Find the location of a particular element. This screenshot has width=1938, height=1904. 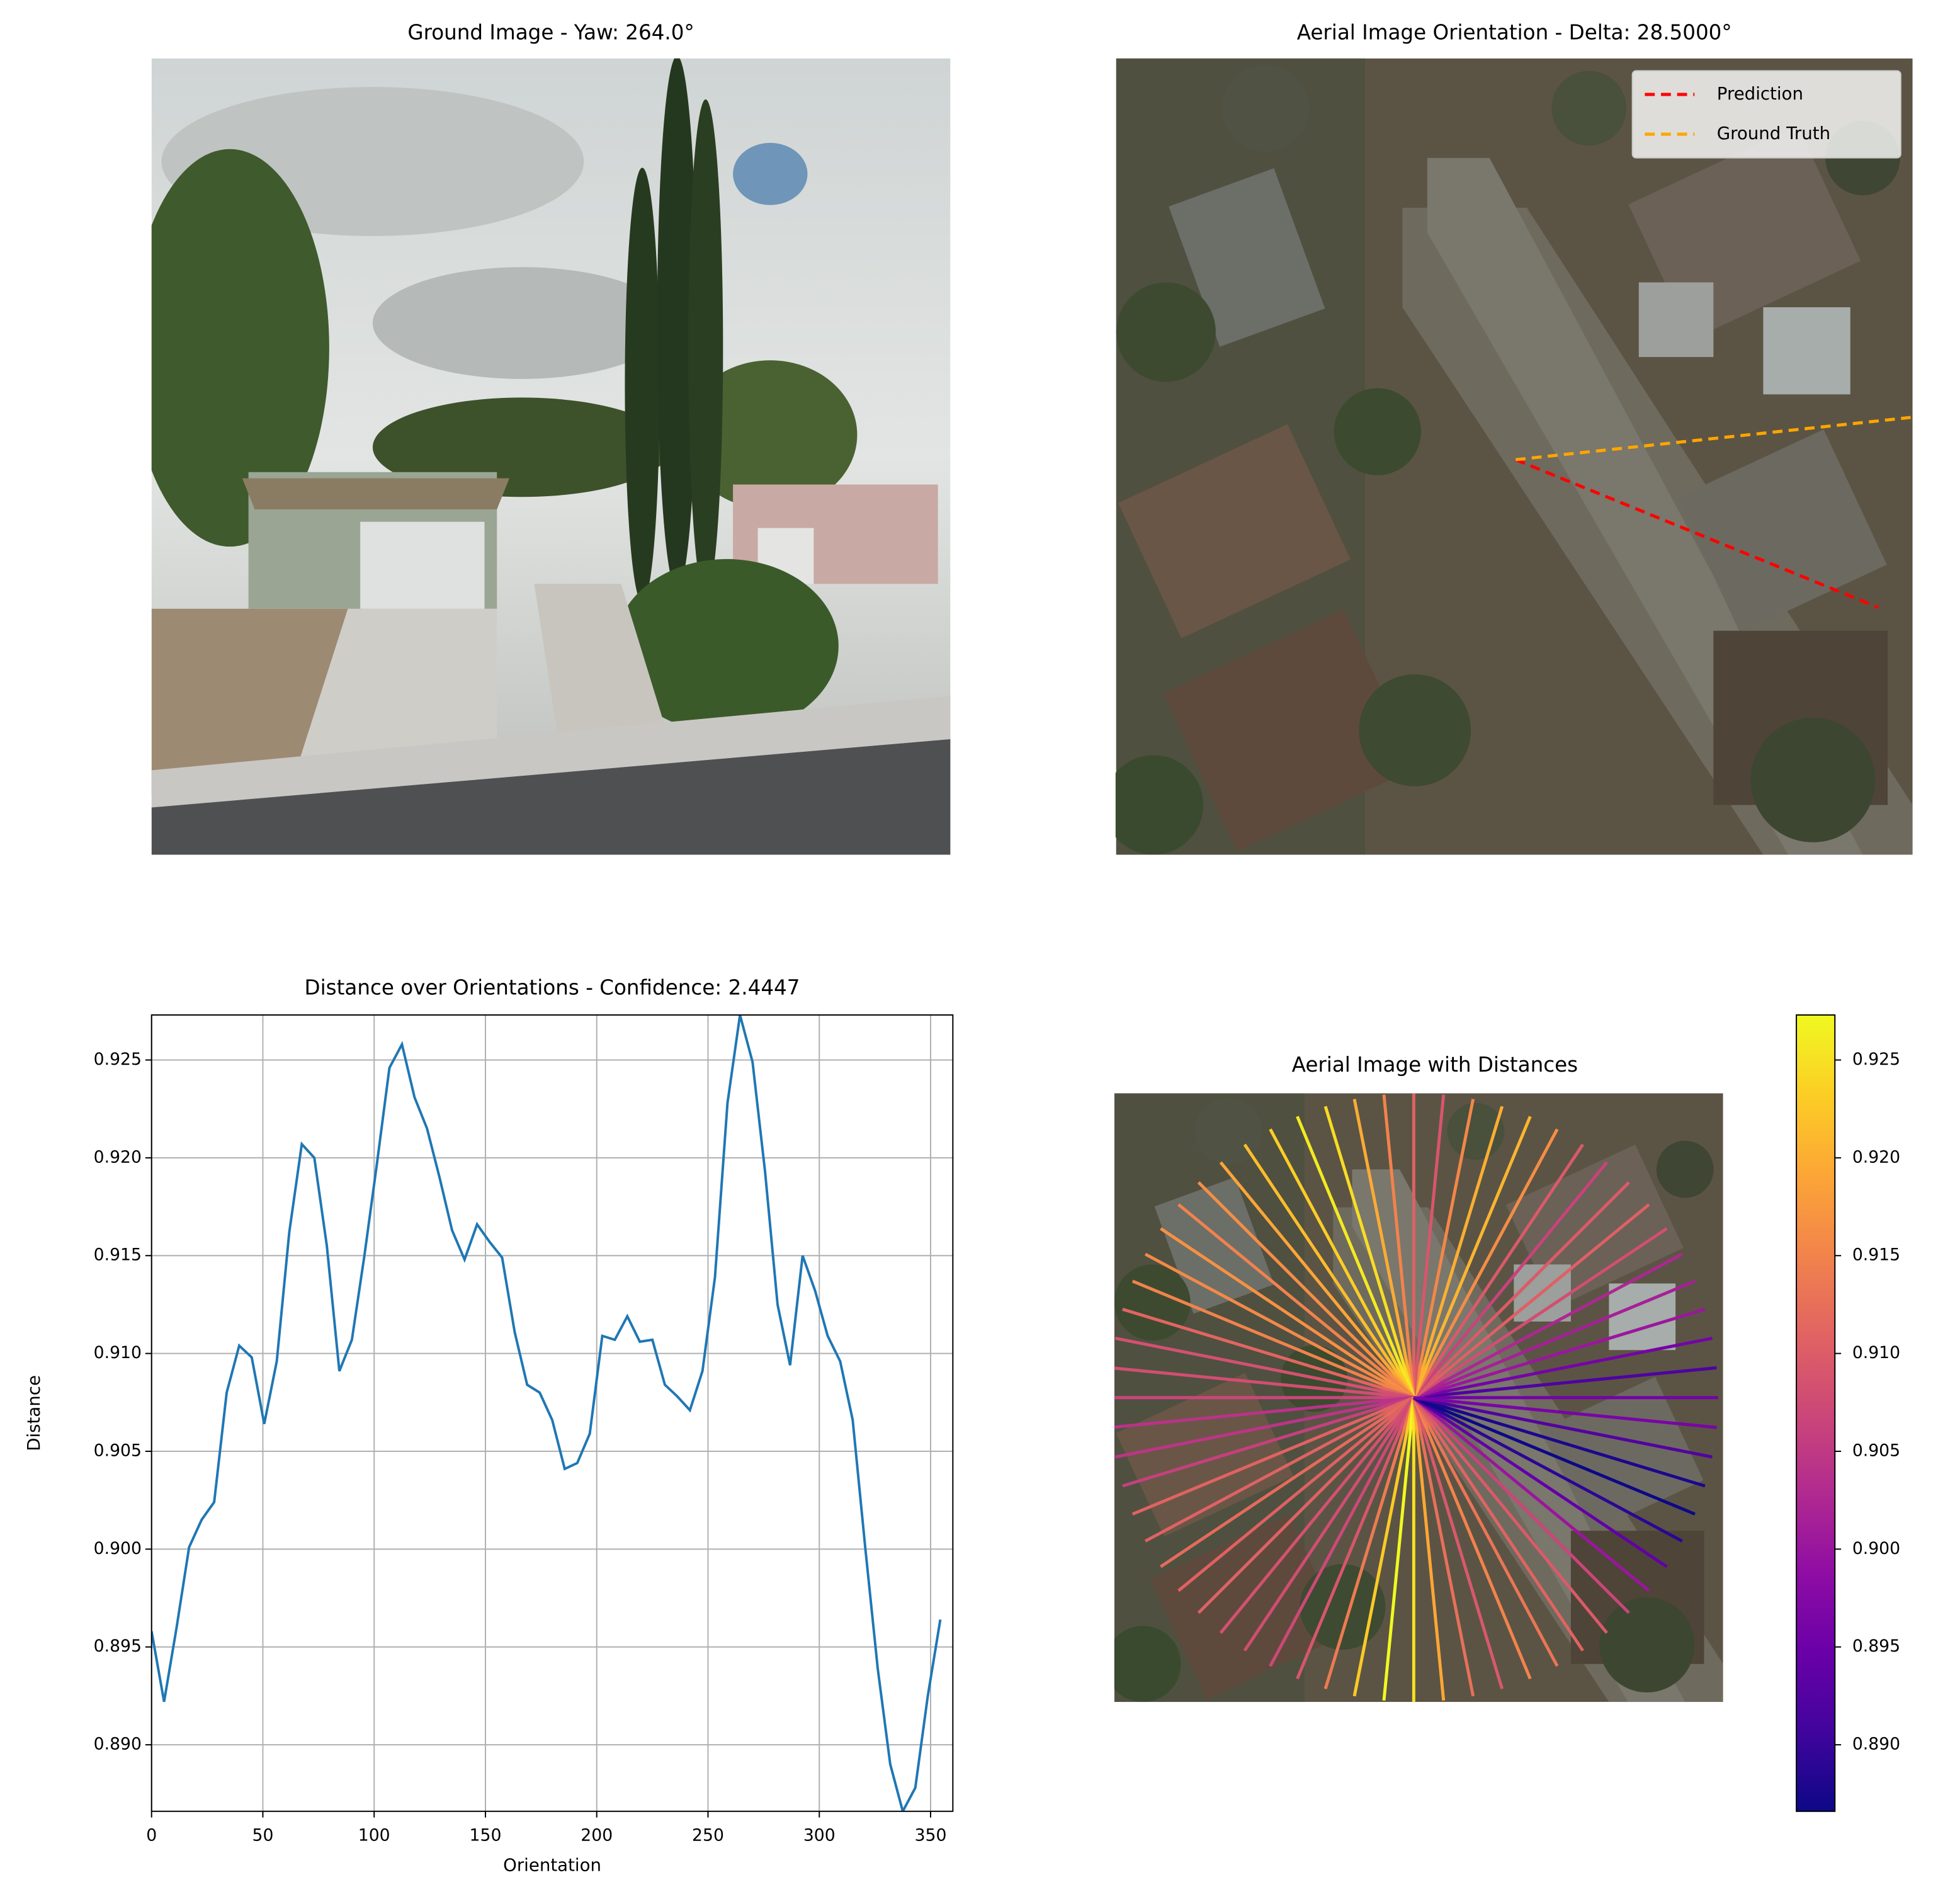

x-tick-label: 0 is located at coordinates (151, 1835).